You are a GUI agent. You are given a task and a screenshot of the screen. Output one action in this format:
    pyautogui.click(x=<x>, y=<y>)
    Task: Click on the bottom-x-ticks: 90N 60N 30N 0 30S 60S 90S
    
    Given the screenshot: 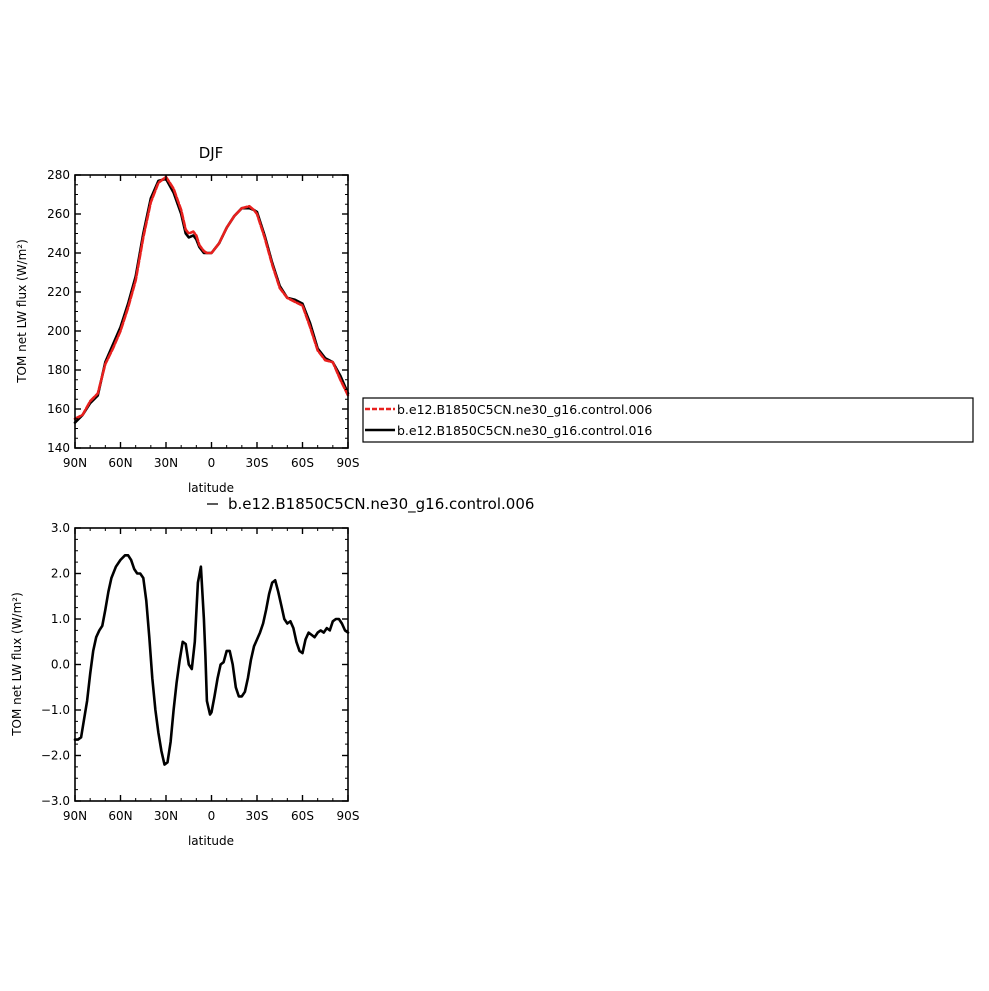 What is the action you would take?
    pyautogui.click(x=211, y=675)
    